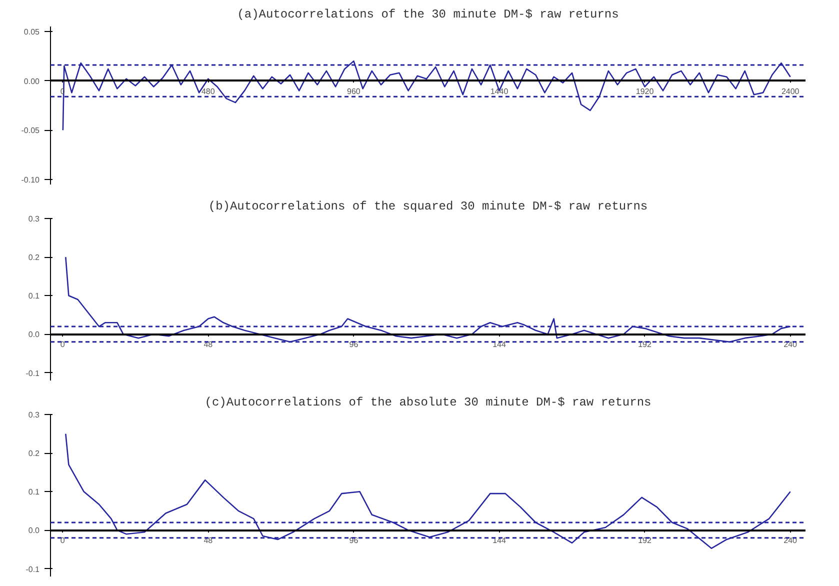 Image resolution: width=839 pixels, height=586 pixels. What do you see at coordinates (32, 81) in the screenshot?
I see `y-tick-label: 0.00` at bounding box center [32, 81].